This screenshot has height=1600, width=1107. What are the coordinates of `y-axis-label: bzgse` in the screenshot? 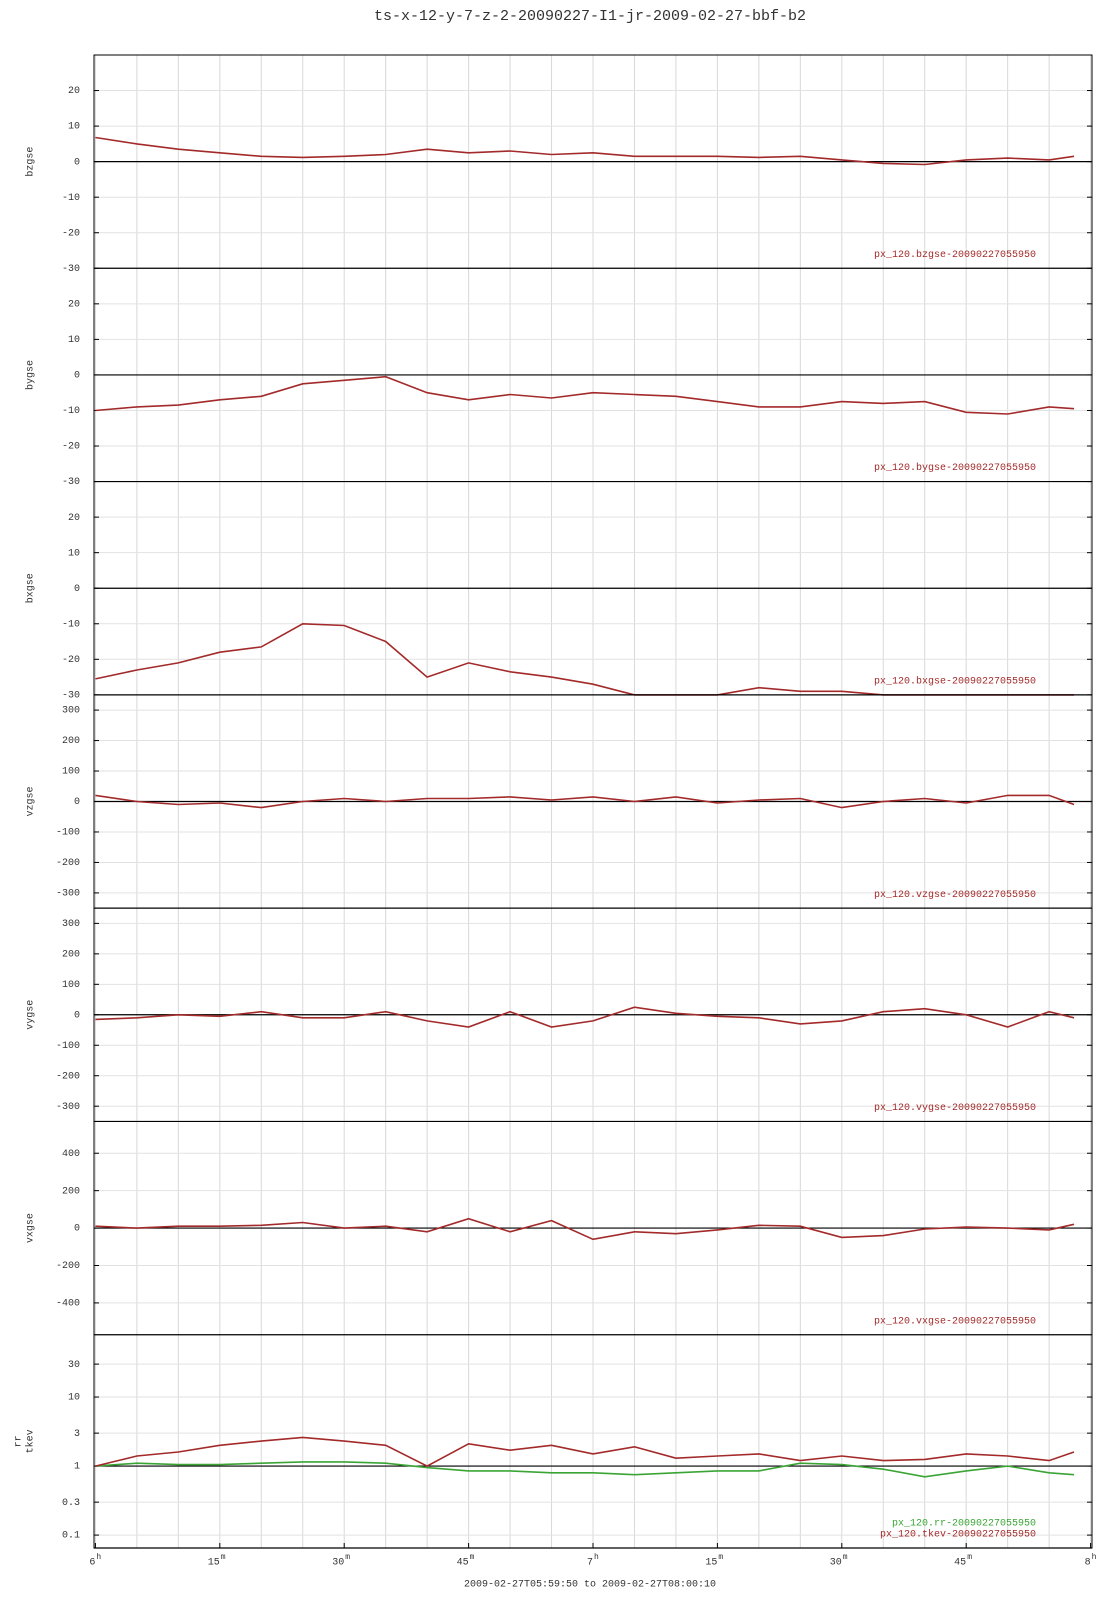 It's located at (31, 162).